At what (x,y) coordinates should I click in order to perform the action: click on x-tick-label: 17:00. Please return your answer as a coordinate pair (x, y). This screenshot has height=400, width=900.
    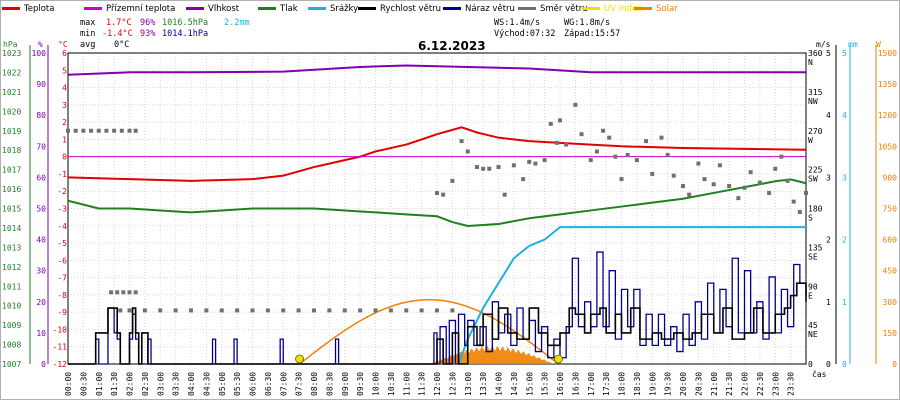
    Looking at the image, I should click on (591, 384).